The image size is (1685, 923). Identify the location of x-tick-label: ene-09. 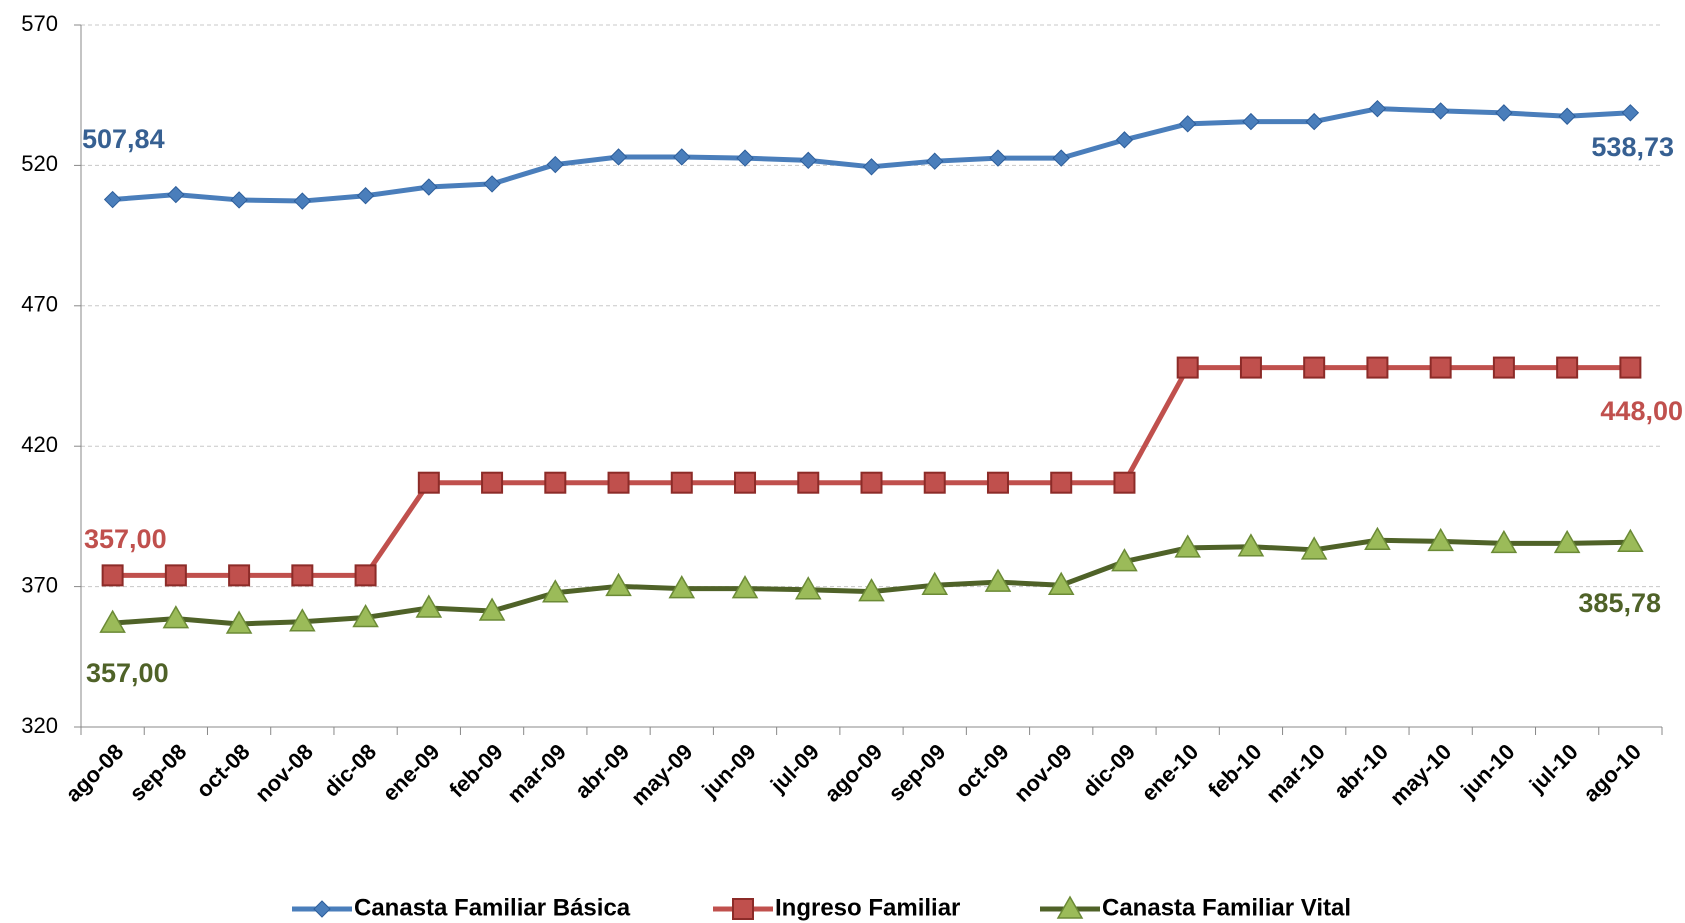
(410, 772).